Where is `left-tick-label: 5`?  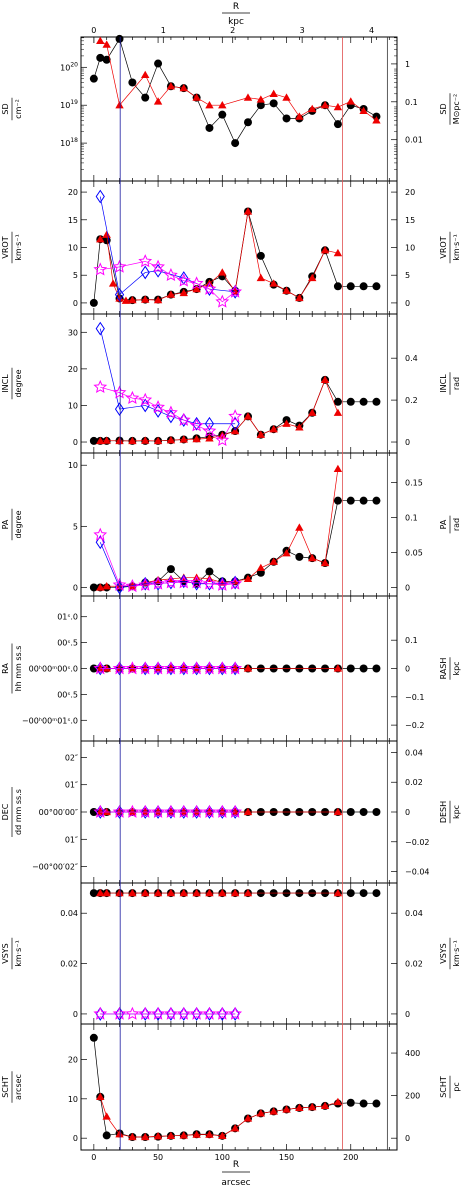
left-tick-label: 5 is located at coordinates (75, 526).